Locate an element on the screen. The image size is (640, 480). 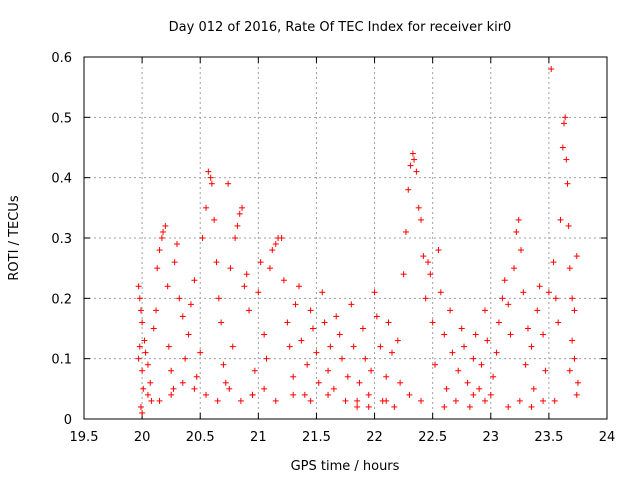
y-tick-label: 0.3 is located at coordinates (61, 239).